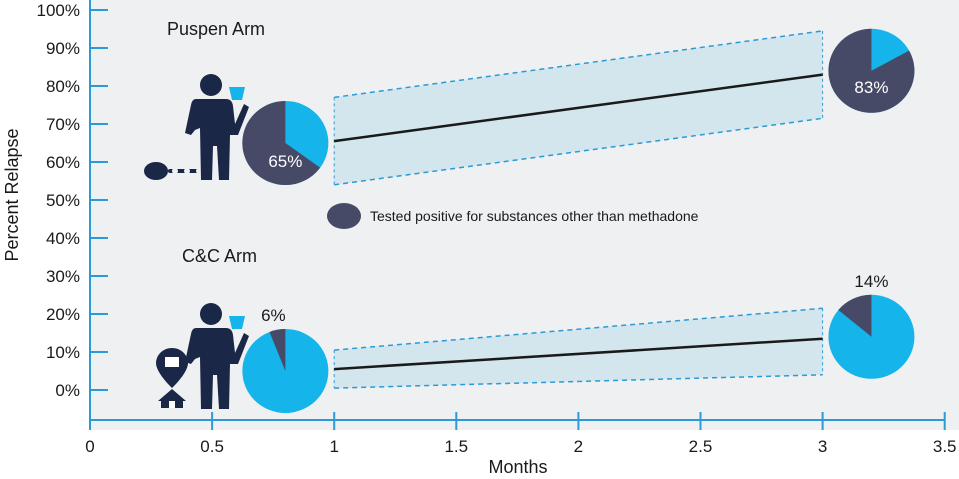  Describe the element at coordinates (67, 390) in the screenshot. I see `y-tick-label: 0%` at that location.